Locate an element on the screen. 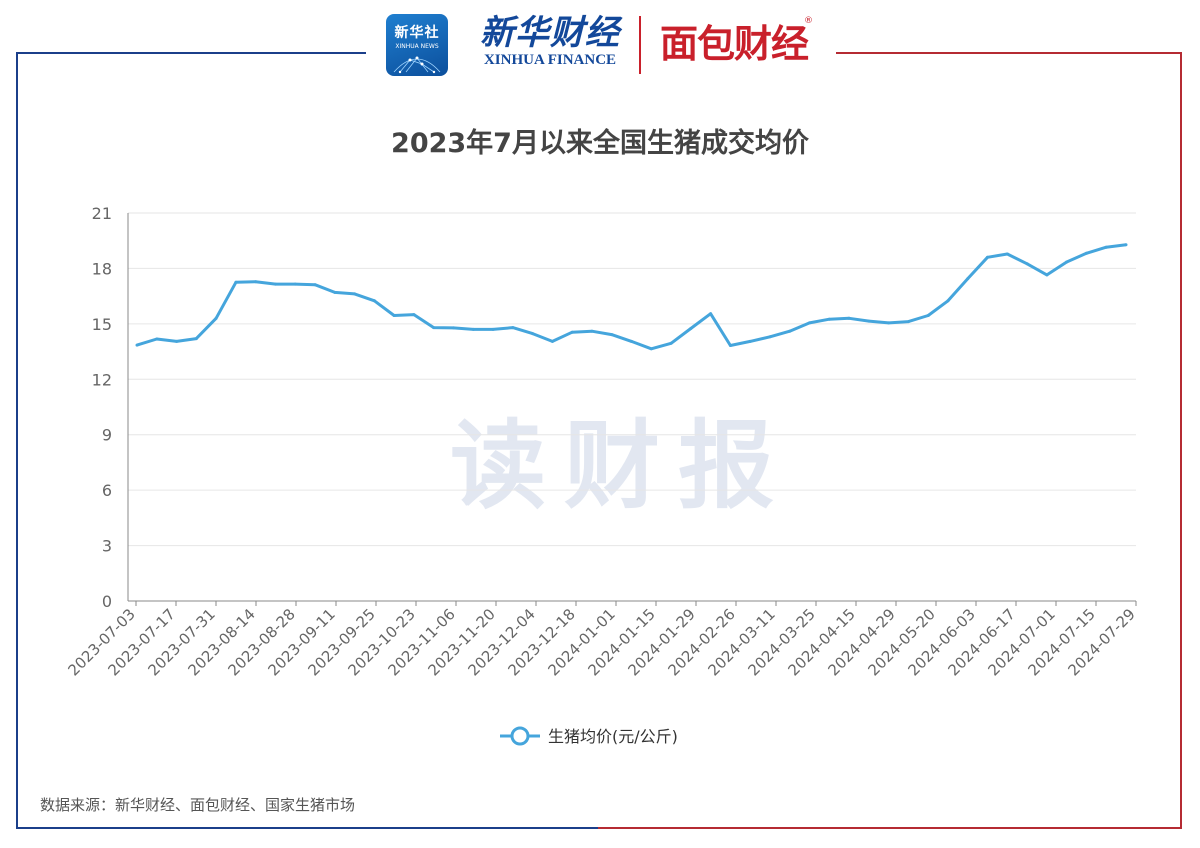 Image resolution: width=1200 pixels, height=848 pixels. y-tick-label: 15 is located at coordinates (102, 324).